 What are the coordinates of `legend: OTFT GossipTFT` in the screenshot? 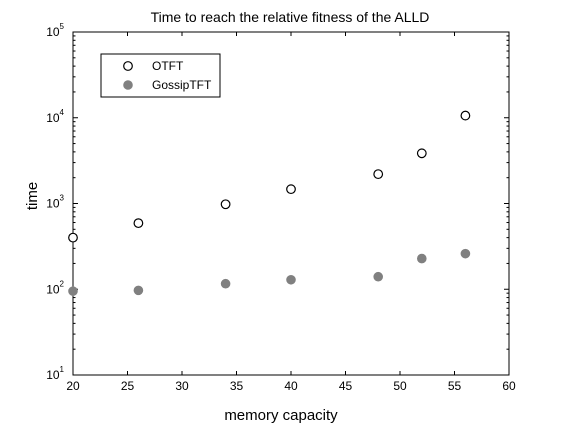 It's located at (160, 75).